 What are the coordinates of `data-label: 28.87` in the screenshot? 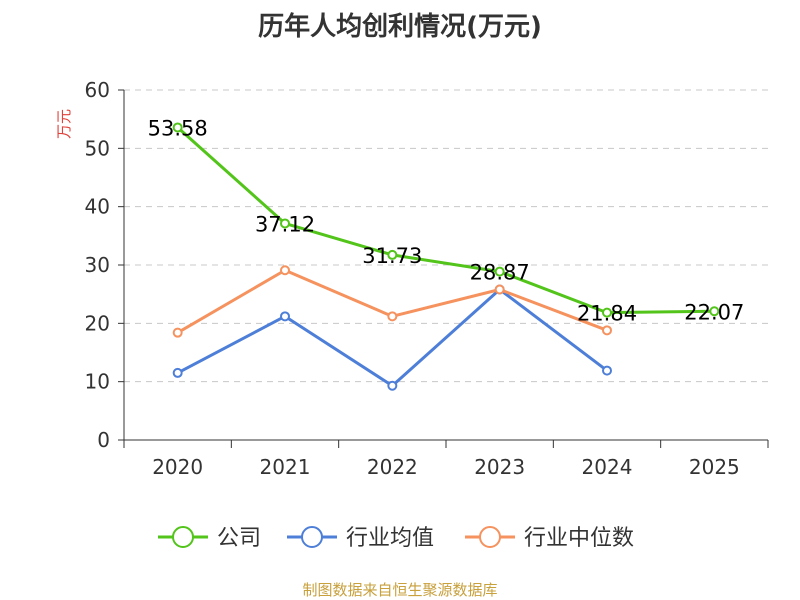 It's located at (500, 273).